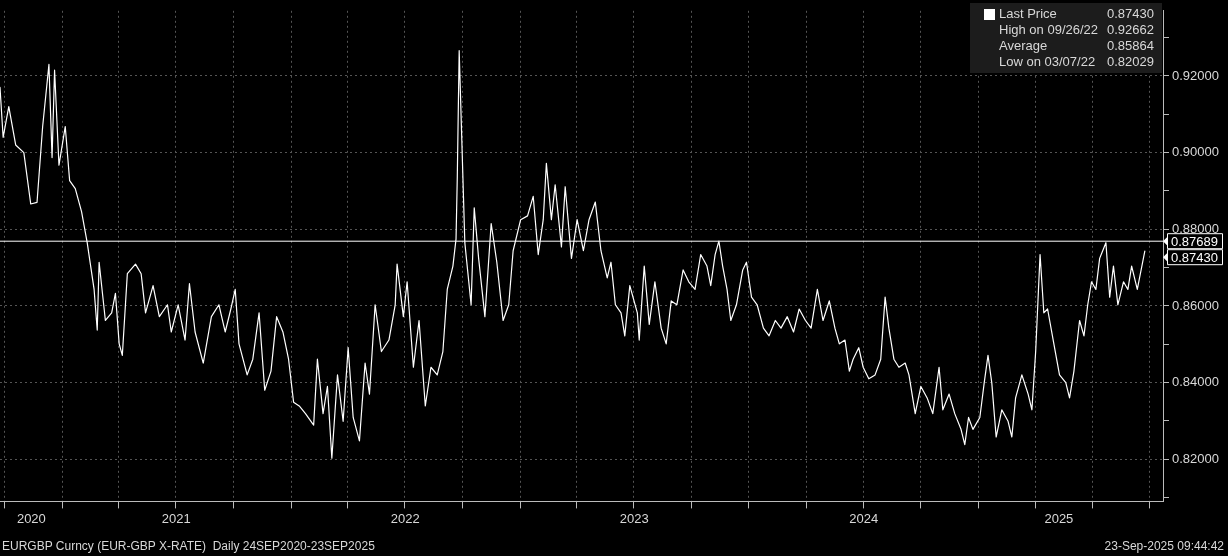 The image size is (1228, 556). What do you see at coordinates (1196, 75) in the screenshot?
I see `y-tick-label: 0.92000` at bounding box center [1196, 75].